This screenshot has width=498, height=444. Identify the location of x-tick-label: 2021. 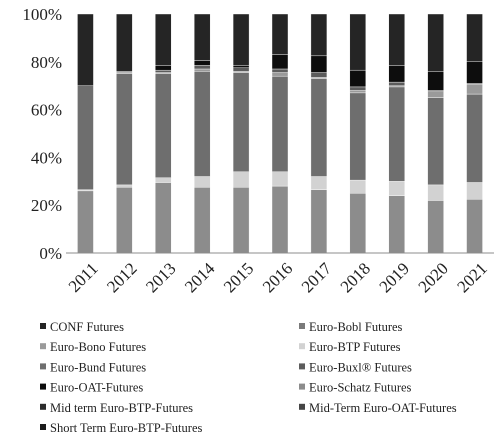
(471, 277).